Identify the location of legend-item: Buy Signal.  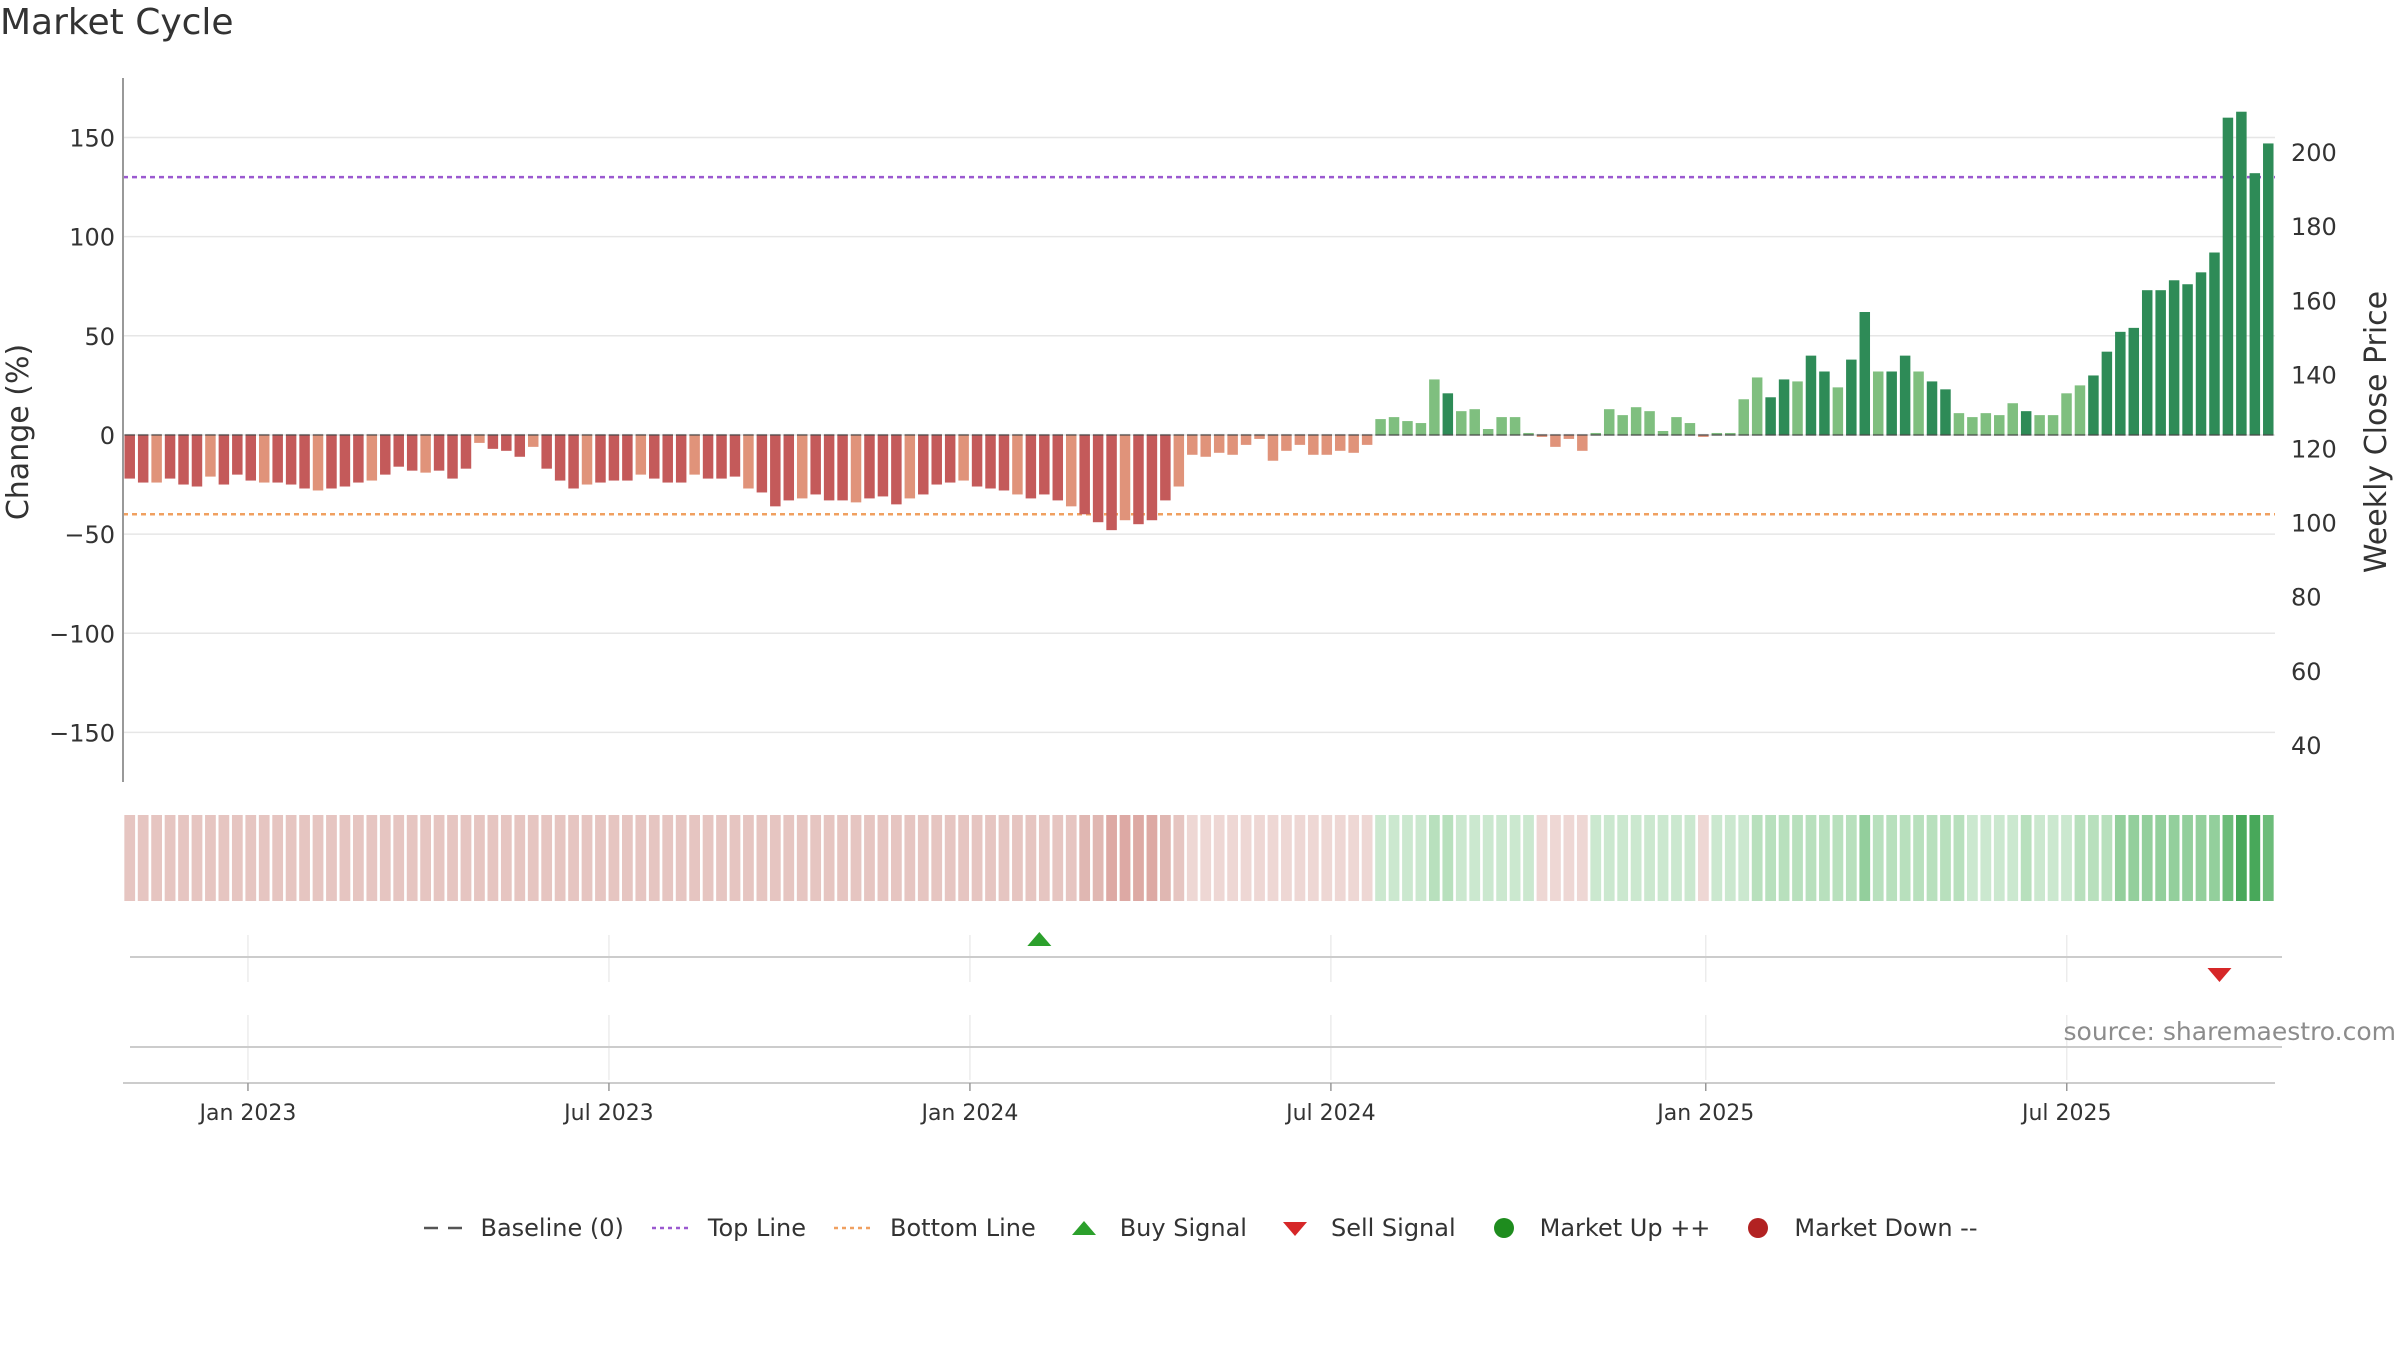
(1154, 1228).